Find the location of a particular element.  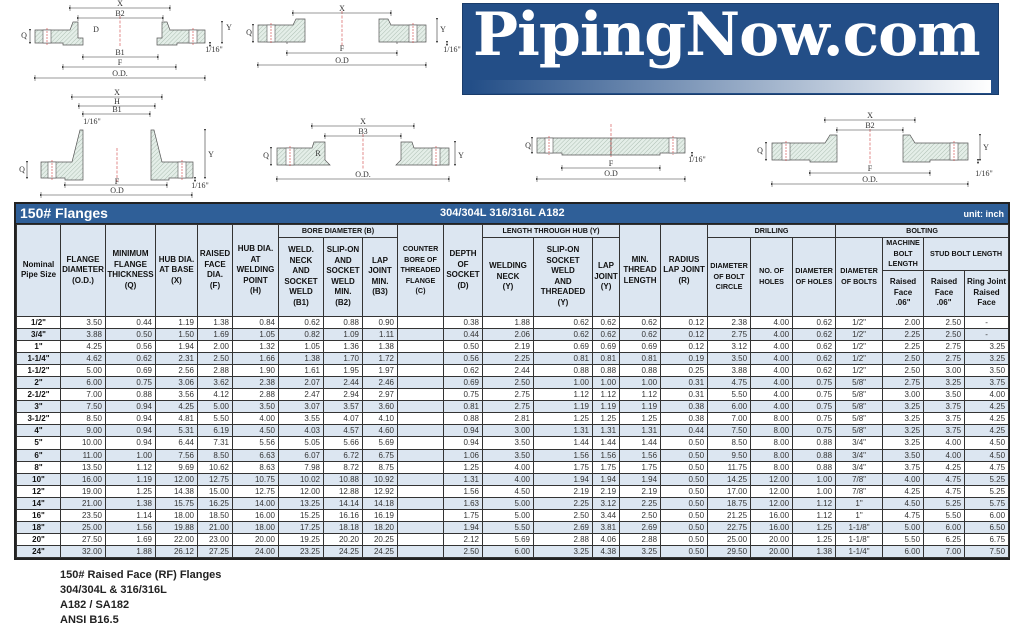

value-cell: 5.50 is located at coordinates (215, 419).